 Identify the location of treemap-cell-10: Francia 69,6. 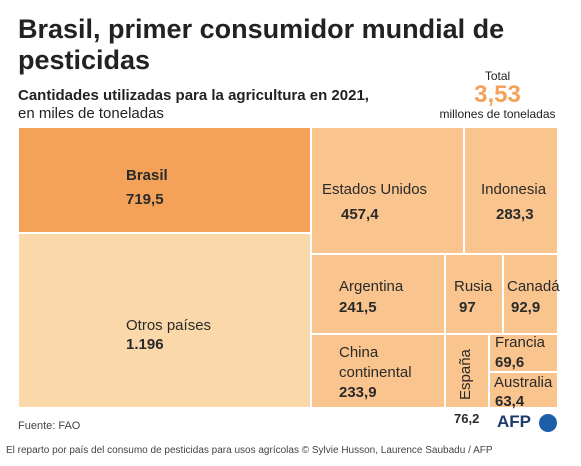
(523, 353).